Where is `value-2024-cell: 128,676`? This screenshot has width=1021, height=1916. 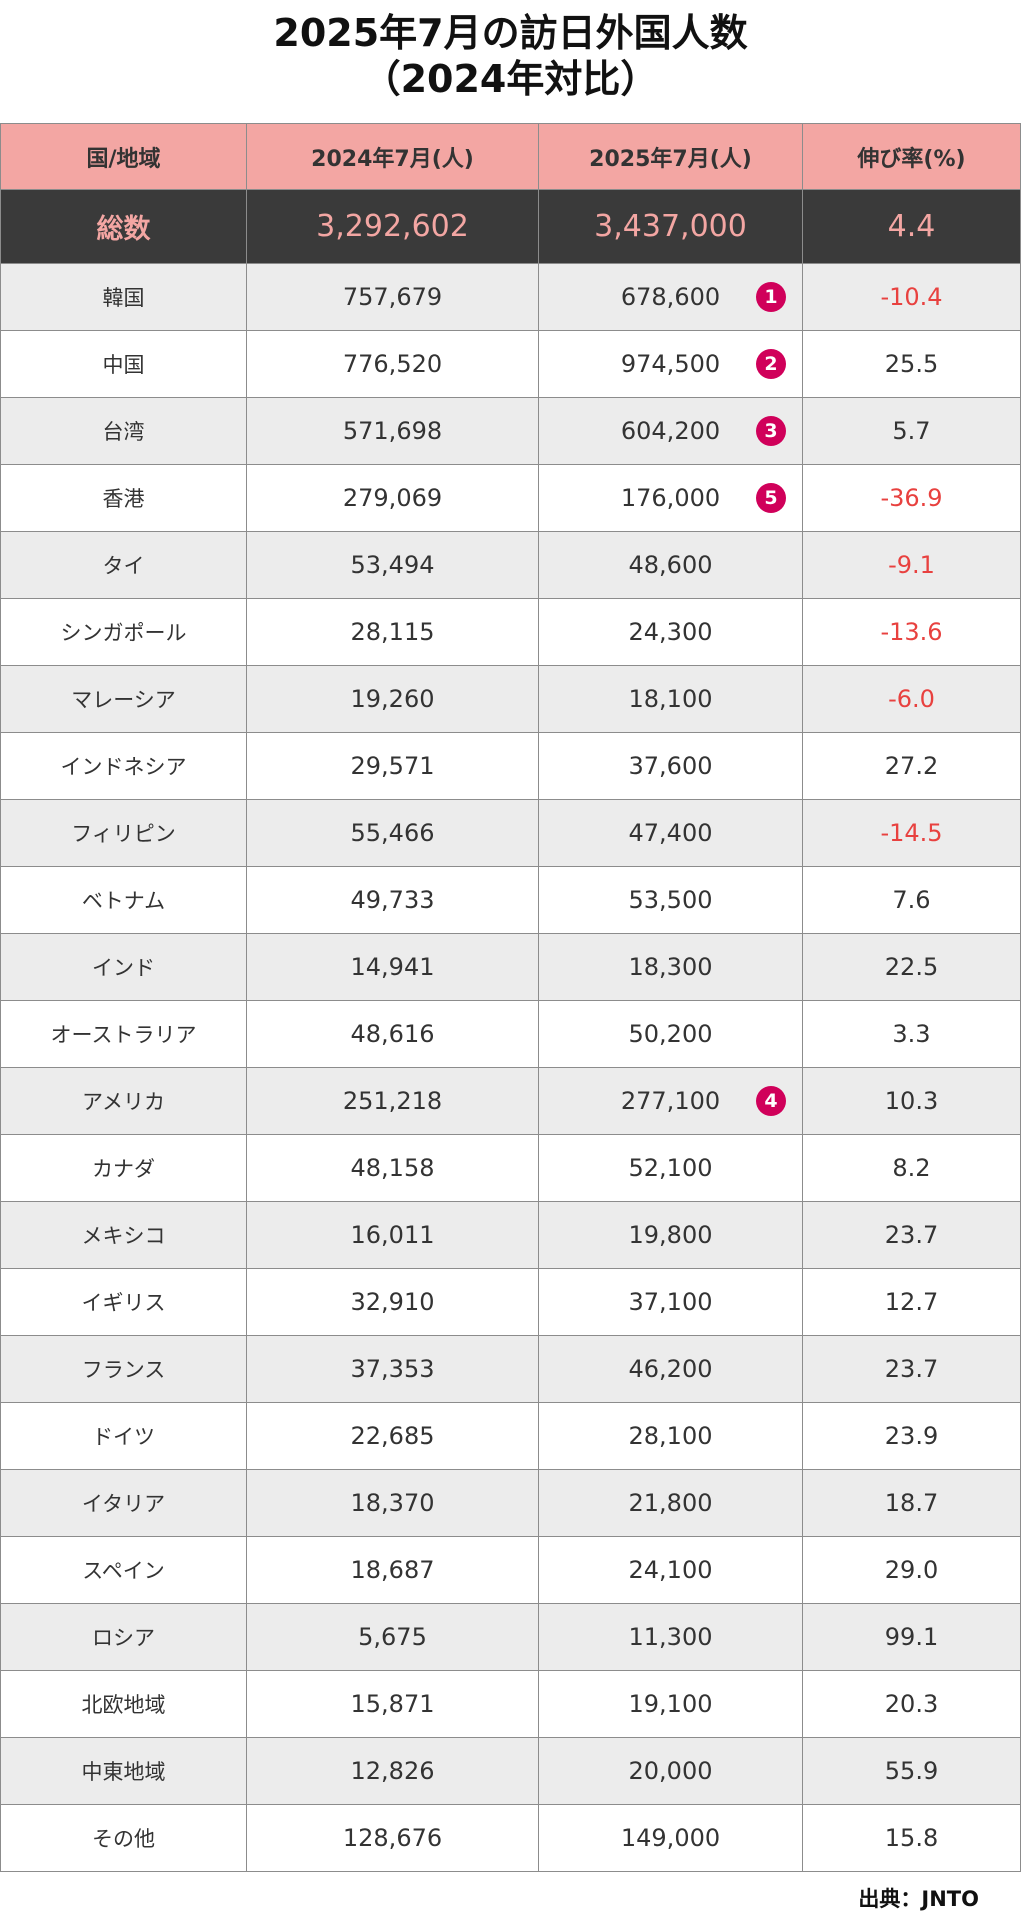 value-2024-cell: 128,676 is located at coordinates (392, 1838).